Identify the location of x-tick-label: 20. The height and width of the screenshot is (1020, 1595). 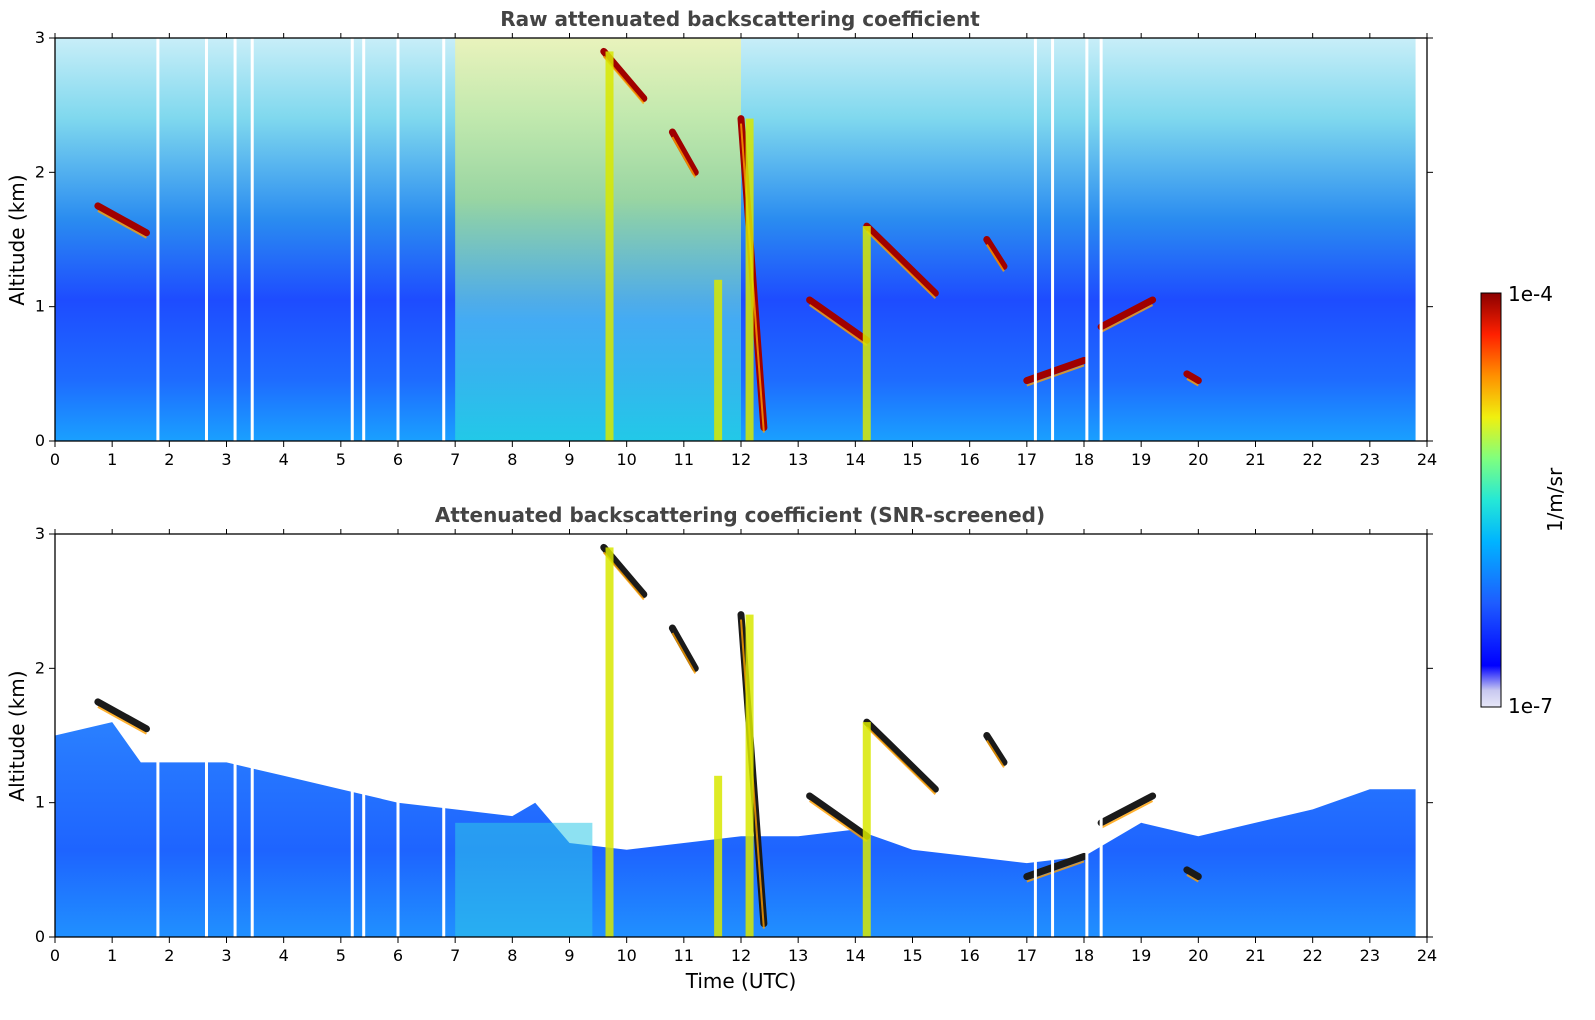
(1198, 955).